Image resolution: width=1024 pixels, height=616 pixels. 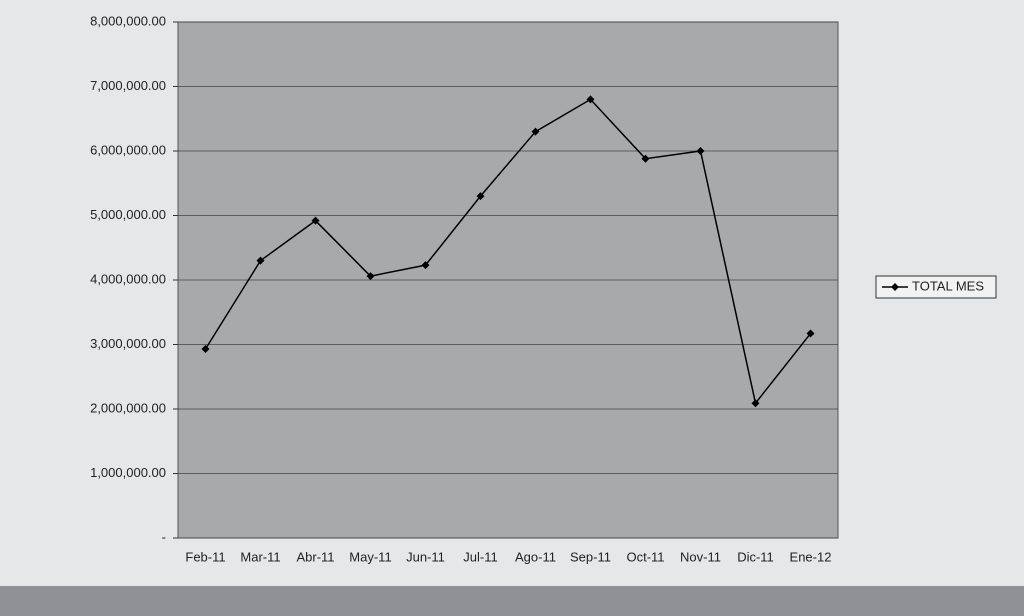 I want to click on legend-box, so click(x=936, y=287).